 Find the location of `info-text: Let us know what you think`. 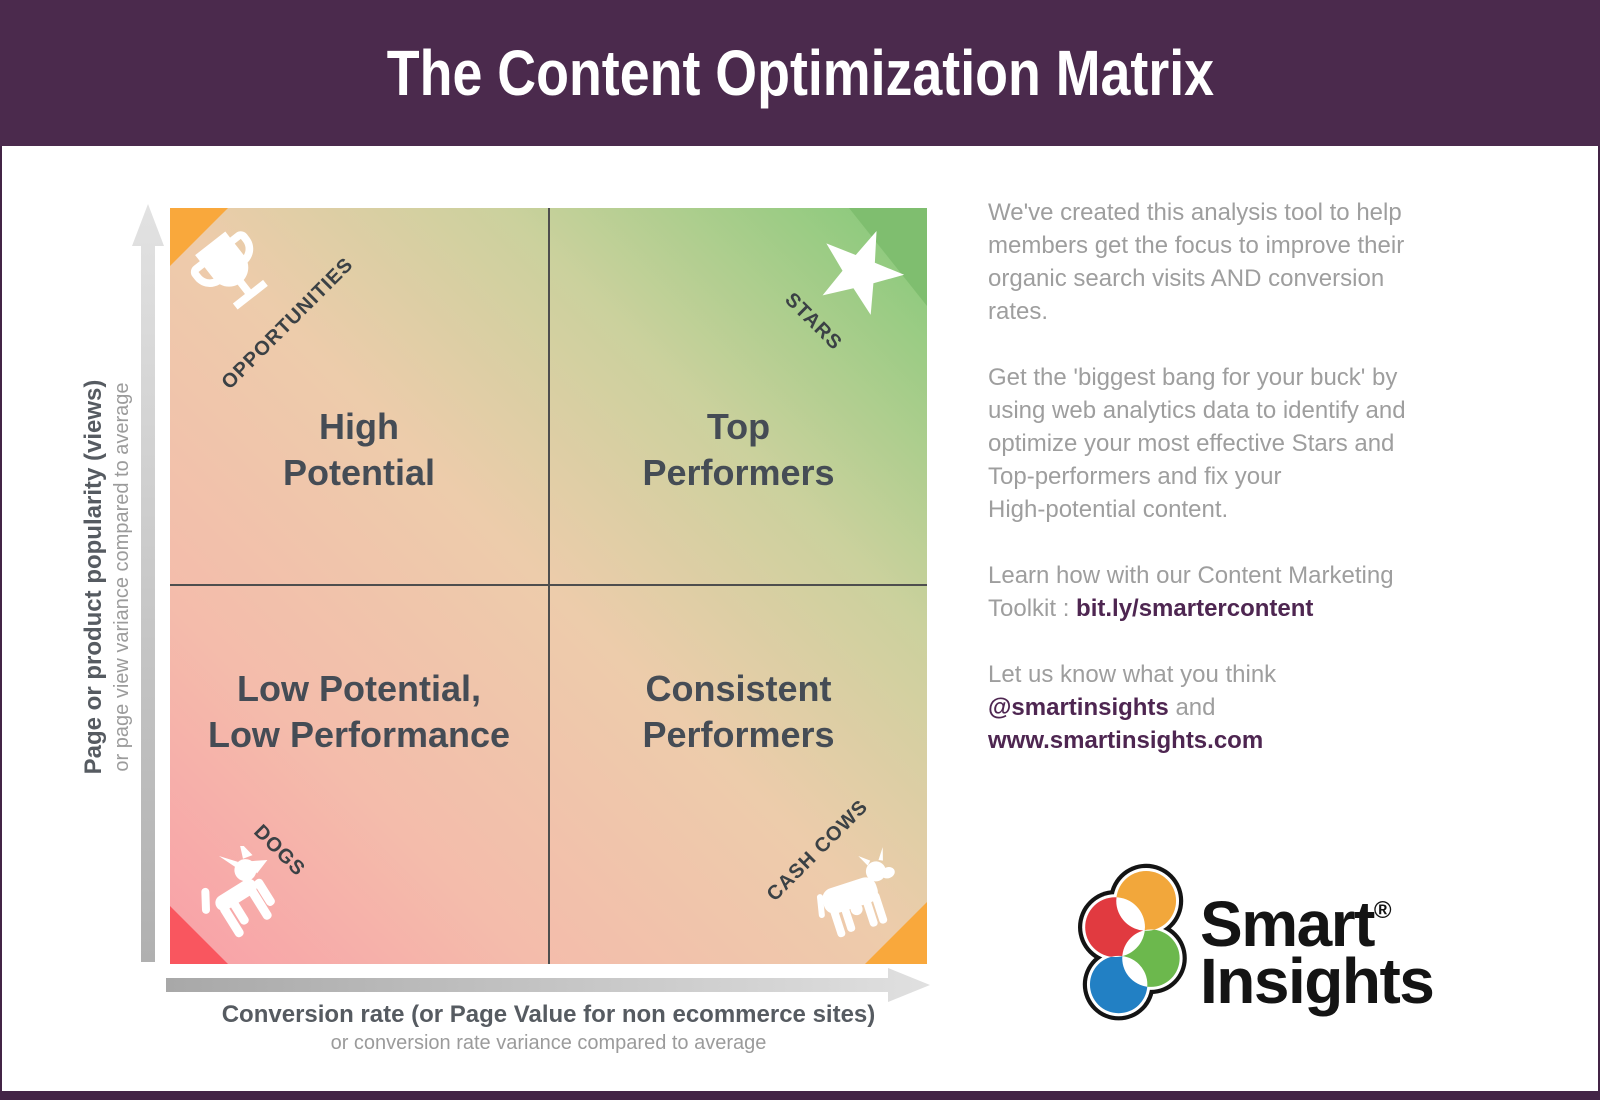

info-text: Let us know what you think is located at coordinates (1132, 674).